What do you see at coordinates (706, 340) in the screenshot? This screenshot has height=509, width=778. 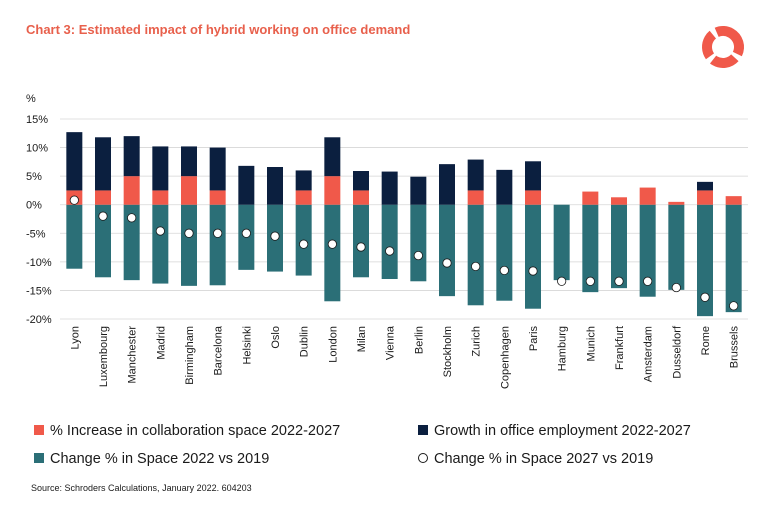 I see `x-tick-label: Rome` at bounding box center [706, 340].